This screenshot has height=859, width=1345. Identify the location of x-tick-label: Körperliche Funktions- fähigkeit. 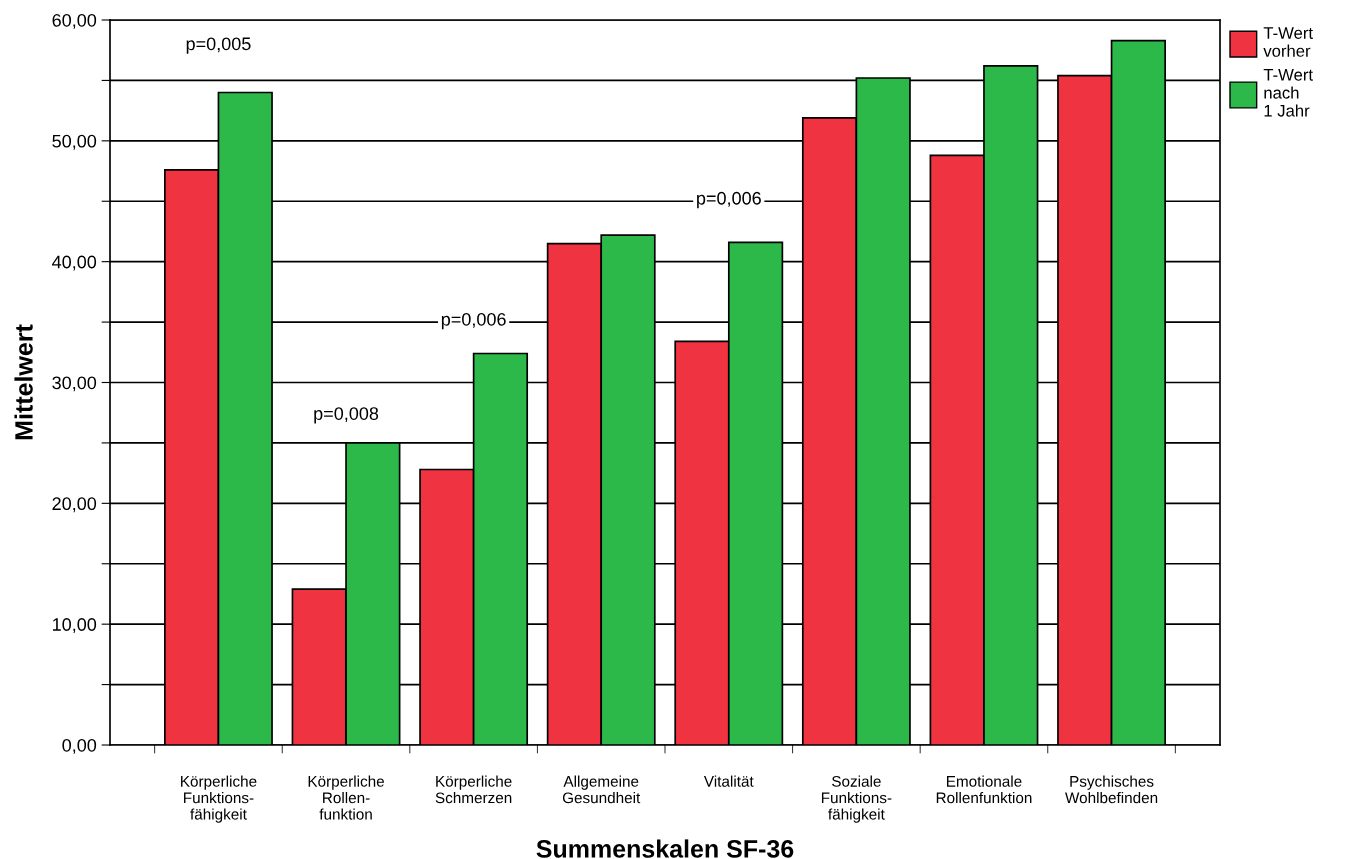
(219, 799).